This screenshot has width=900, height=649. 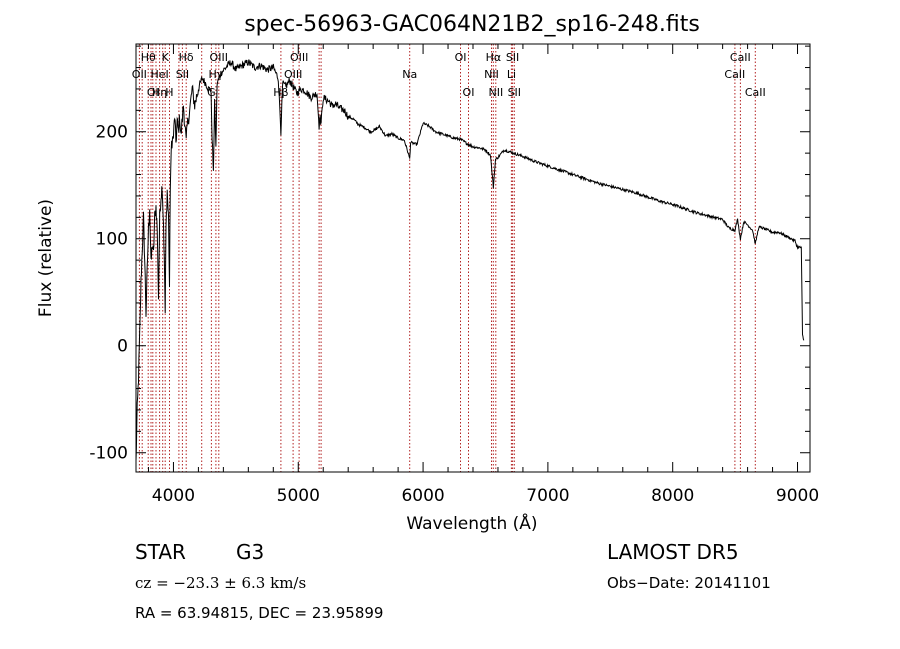 I want to click on y-tick-label: 100, so click(x=112, y=240).